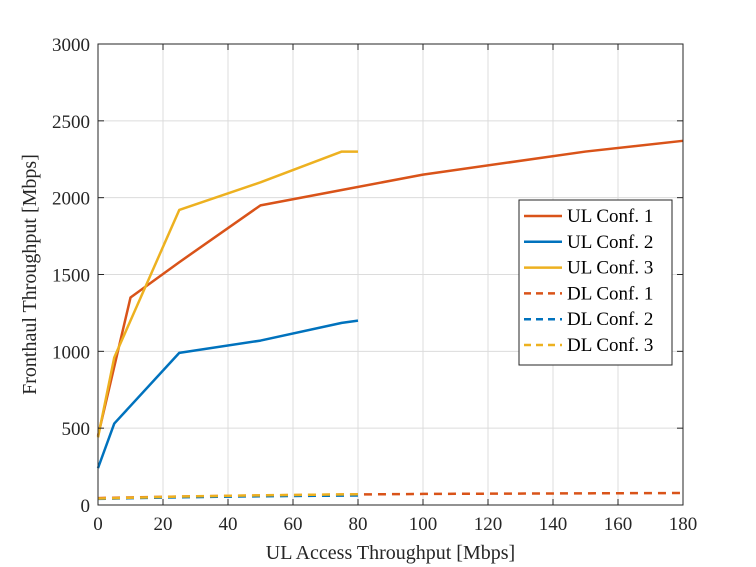  What do you see at coordinates (610, 216) in the screenshot?
I see `legend-label: UL Conf. 1` at bounding box center [610, 216].